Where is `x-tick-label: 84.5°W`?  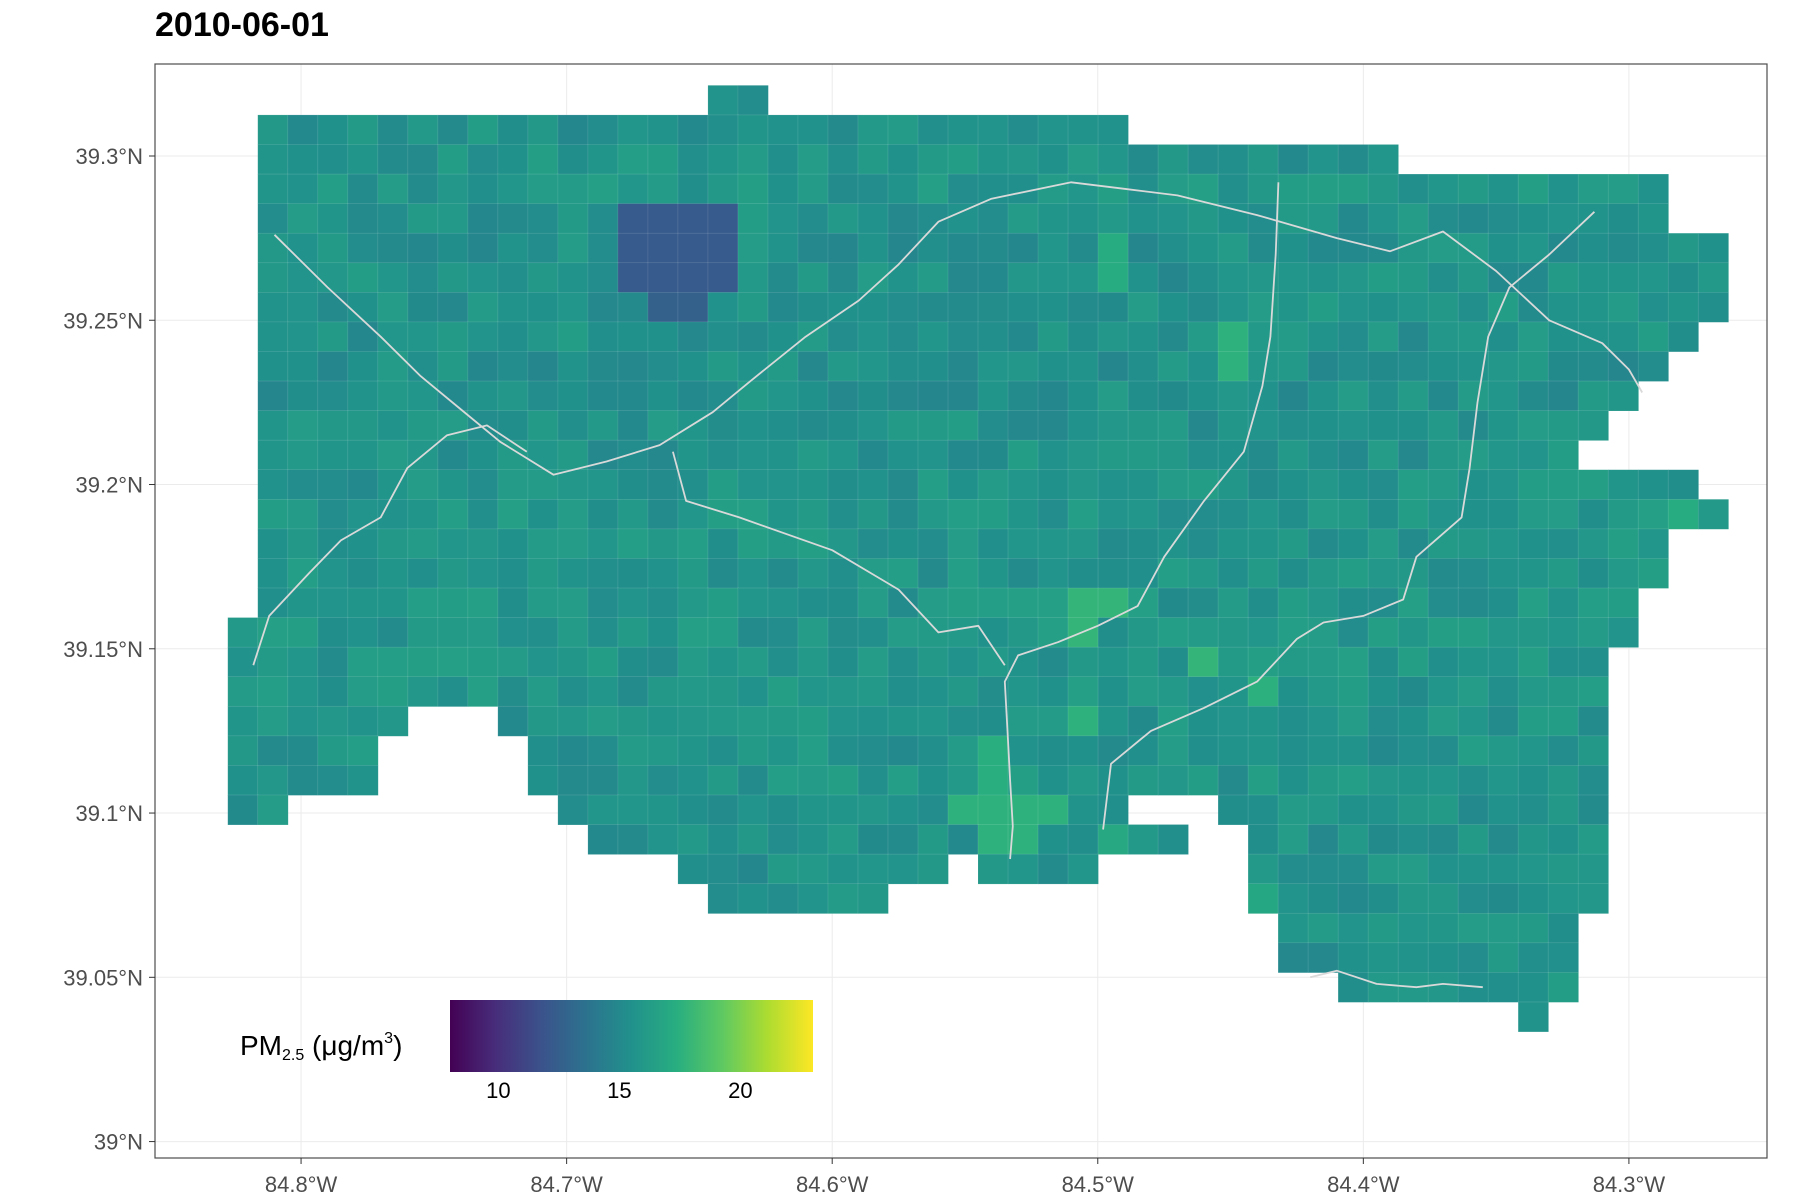
x-tick-label: 84.5°W is located at coordinates (1098, 1184).